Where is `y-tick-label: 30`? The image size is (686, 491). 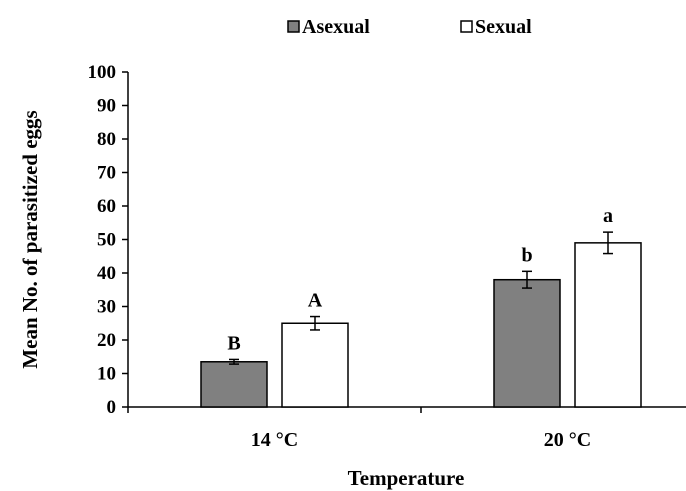
y-tick-label: 30 is located at coordinates (106, 307).